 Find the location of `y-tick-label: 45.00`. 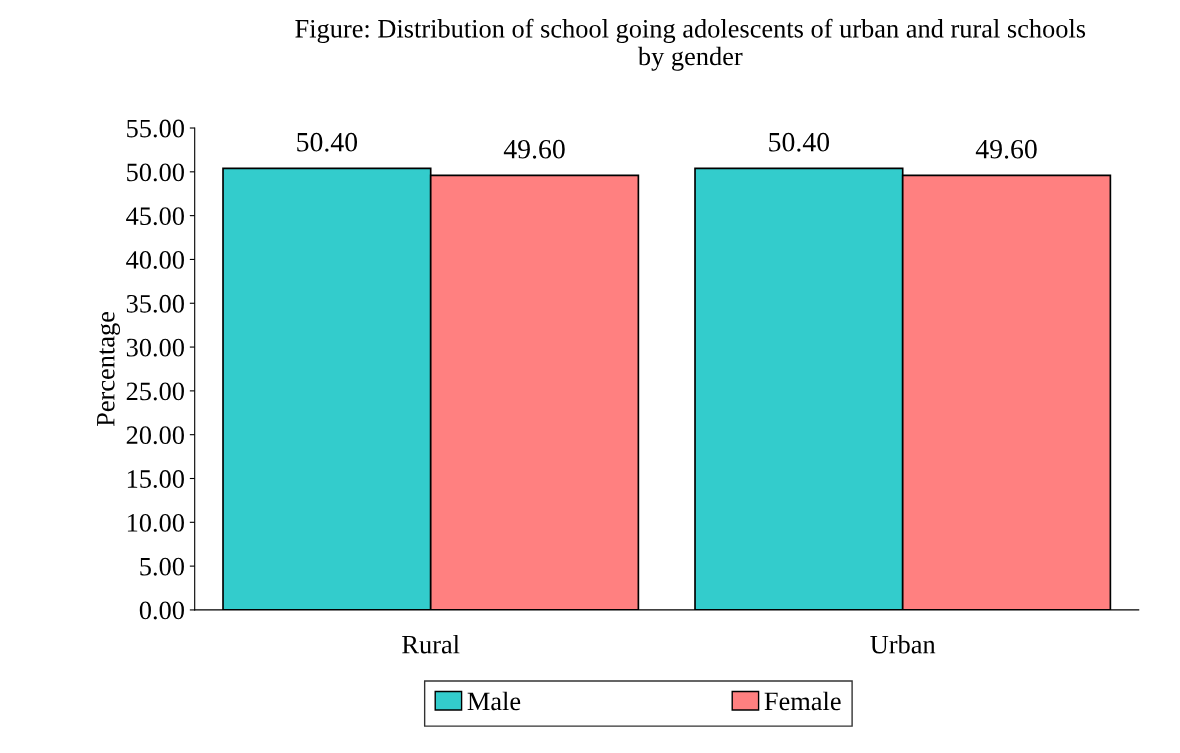

y-tick-label: 45.00 is located at coordinates (155, 216).